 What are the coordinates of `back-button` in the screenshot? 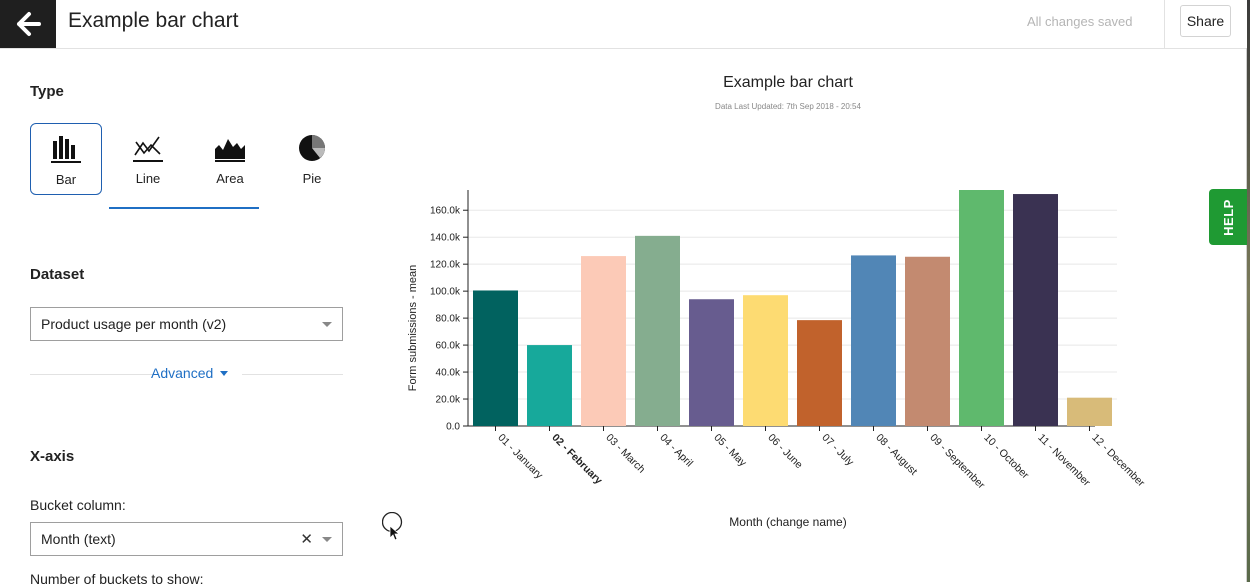 It's located at (28, 24).